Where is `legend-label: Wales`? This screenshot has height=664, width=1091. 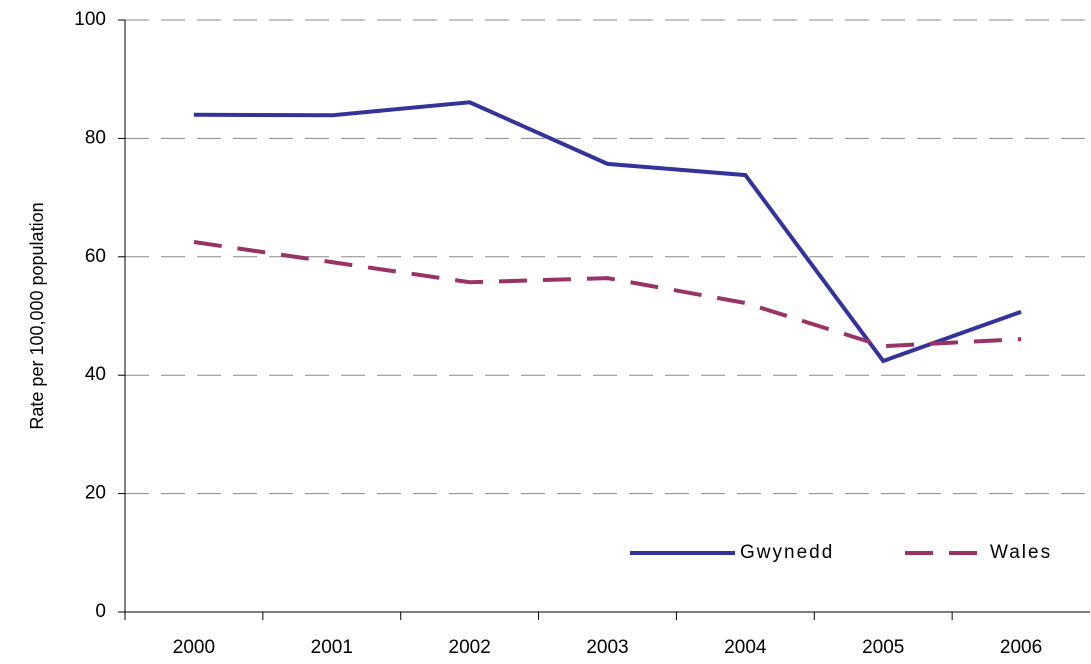 legend-label: Wales is located at coordinates (1021, 552).